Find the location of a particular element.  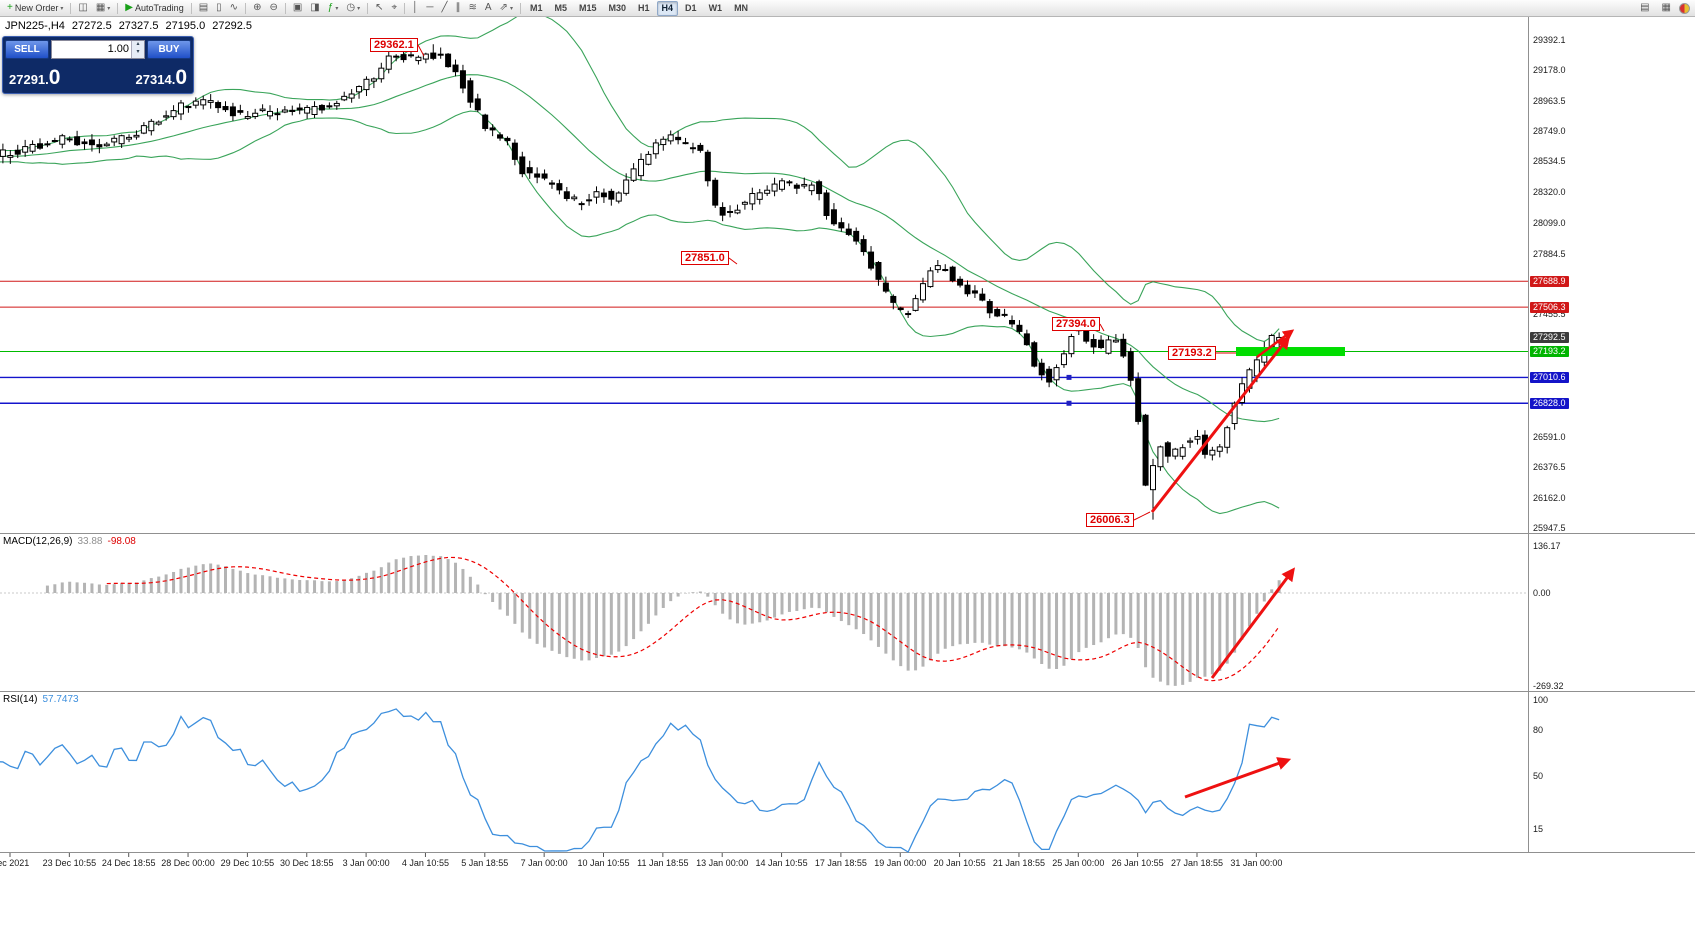

cursor-icon: ↖ is located at coordinates (379, 7).